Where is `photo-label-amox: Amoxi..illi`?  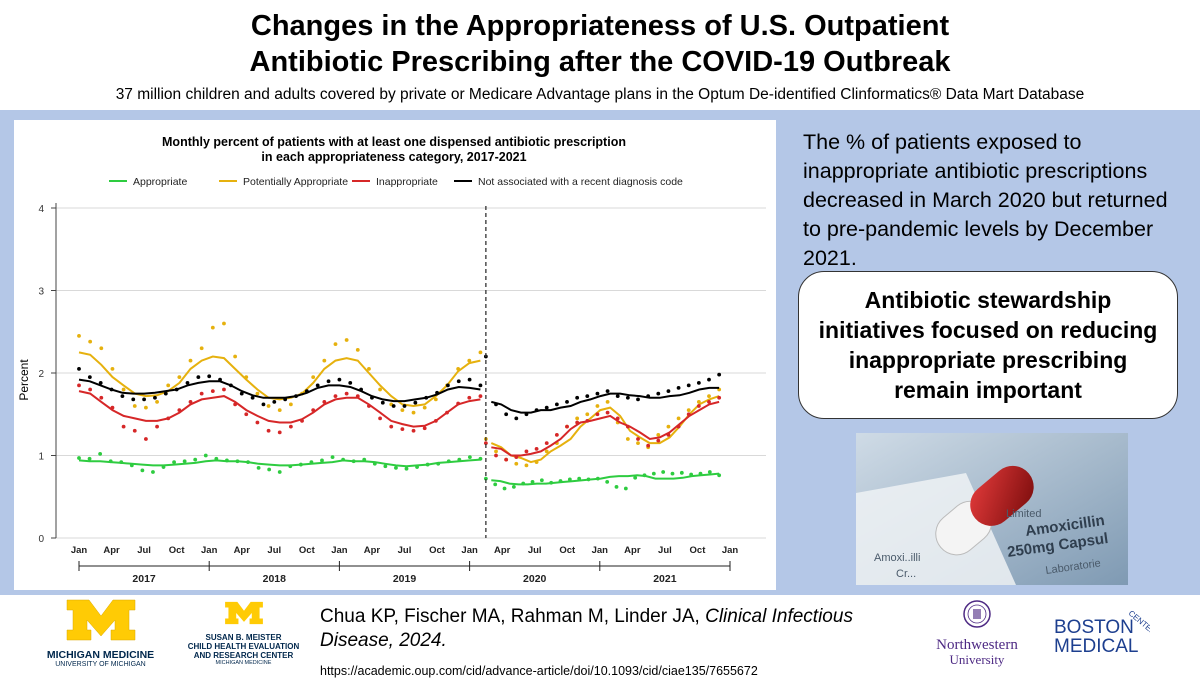
photo-label-amox: Amoxi..illi is located at coordinates (897, 558).